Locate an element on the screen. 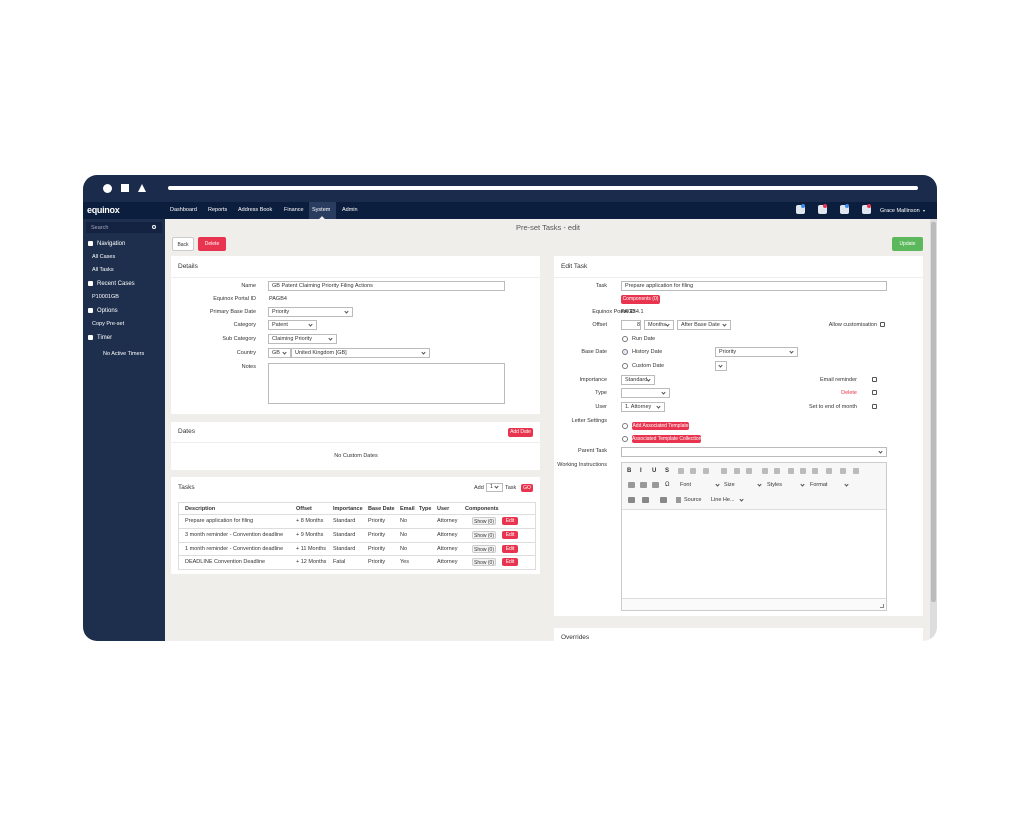  sidebar-link: All Cases is located at coordinates (104, 257).